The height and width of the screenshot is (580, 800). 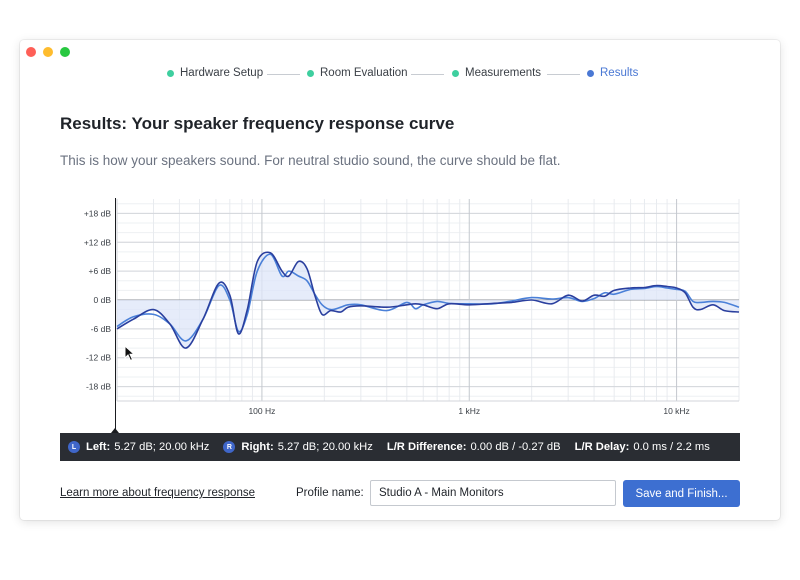 I want to click on right-channel-badge: R, so click(x=229, y=447).